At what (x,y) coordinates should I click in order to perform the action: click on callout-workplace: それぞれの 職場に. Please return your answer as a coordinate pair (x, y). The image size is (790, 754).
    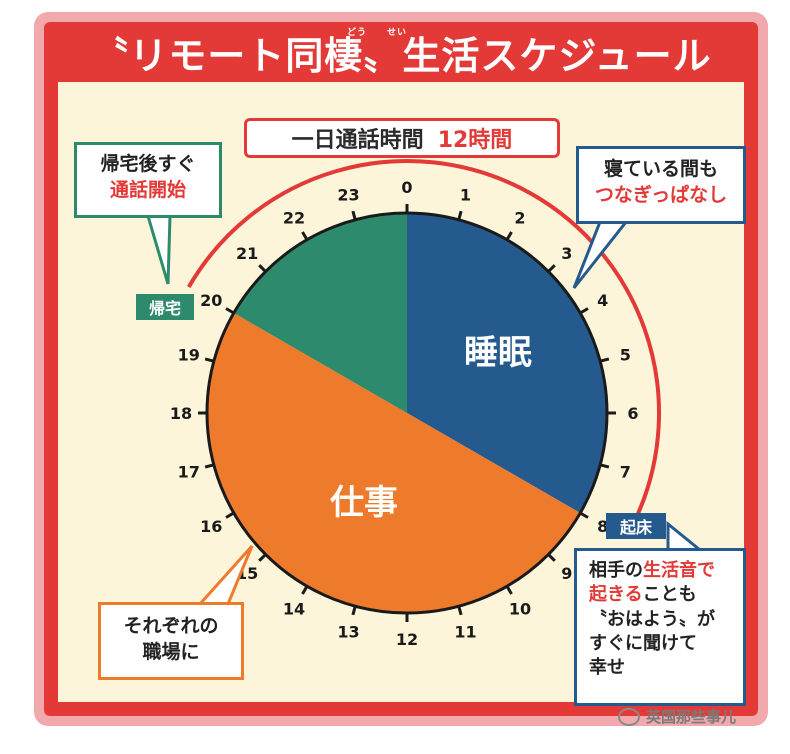
    Looking at the image, I should click on (171, 641).